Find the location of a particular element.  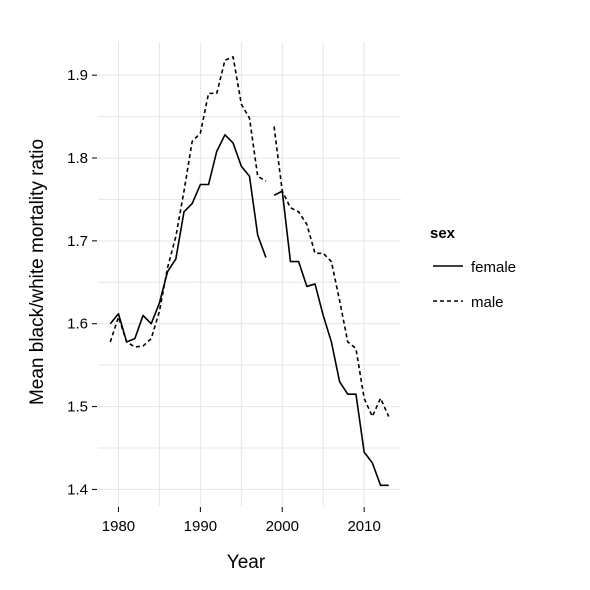

y-axis: 1.4 1.5 1.6 1.7 1.8 1.9 is located at coordinates (82, 282).